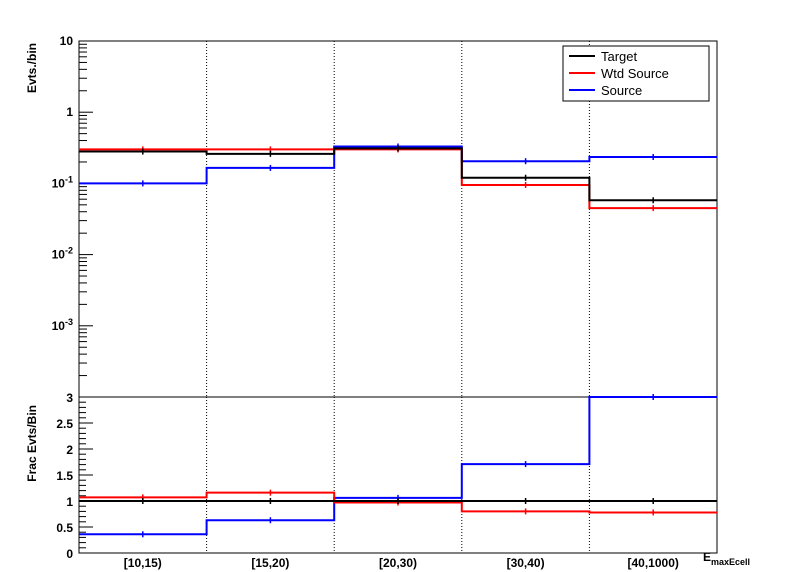 The height and width of the screenshot is (572, 796). What do you see at coordinates (64, 528) in the screenshot?
I see `ratio-y-tick-label: 0.5` at bounding box center [64, 528].